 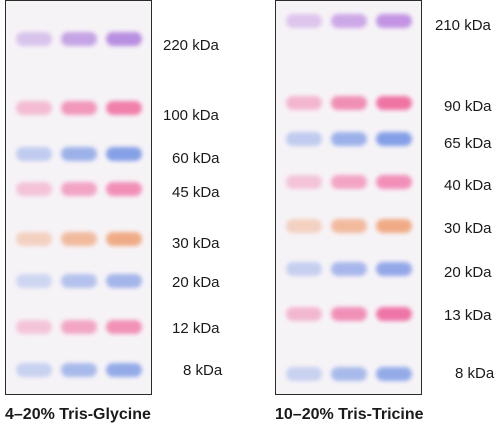 I want to click on marker-label: 12 kDa, so click(x=196, y=328).